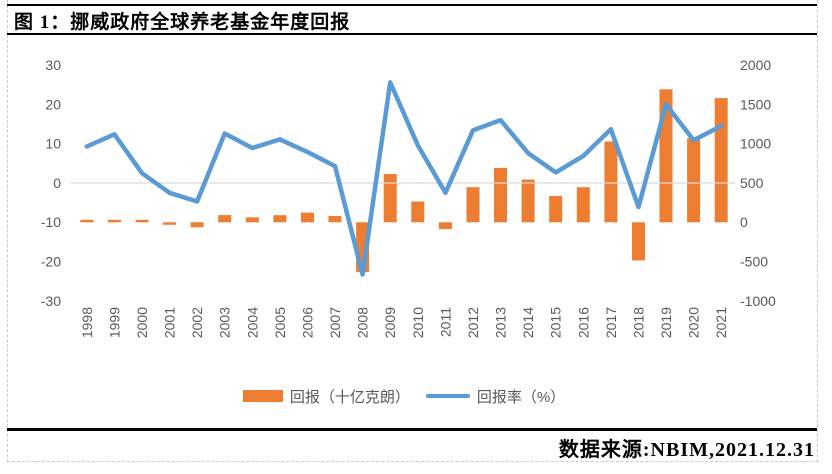  What do you see at coordinates (51, 222) in the screenshot?
I see `left-tick-label: -10` at bounding box center [51, 222].